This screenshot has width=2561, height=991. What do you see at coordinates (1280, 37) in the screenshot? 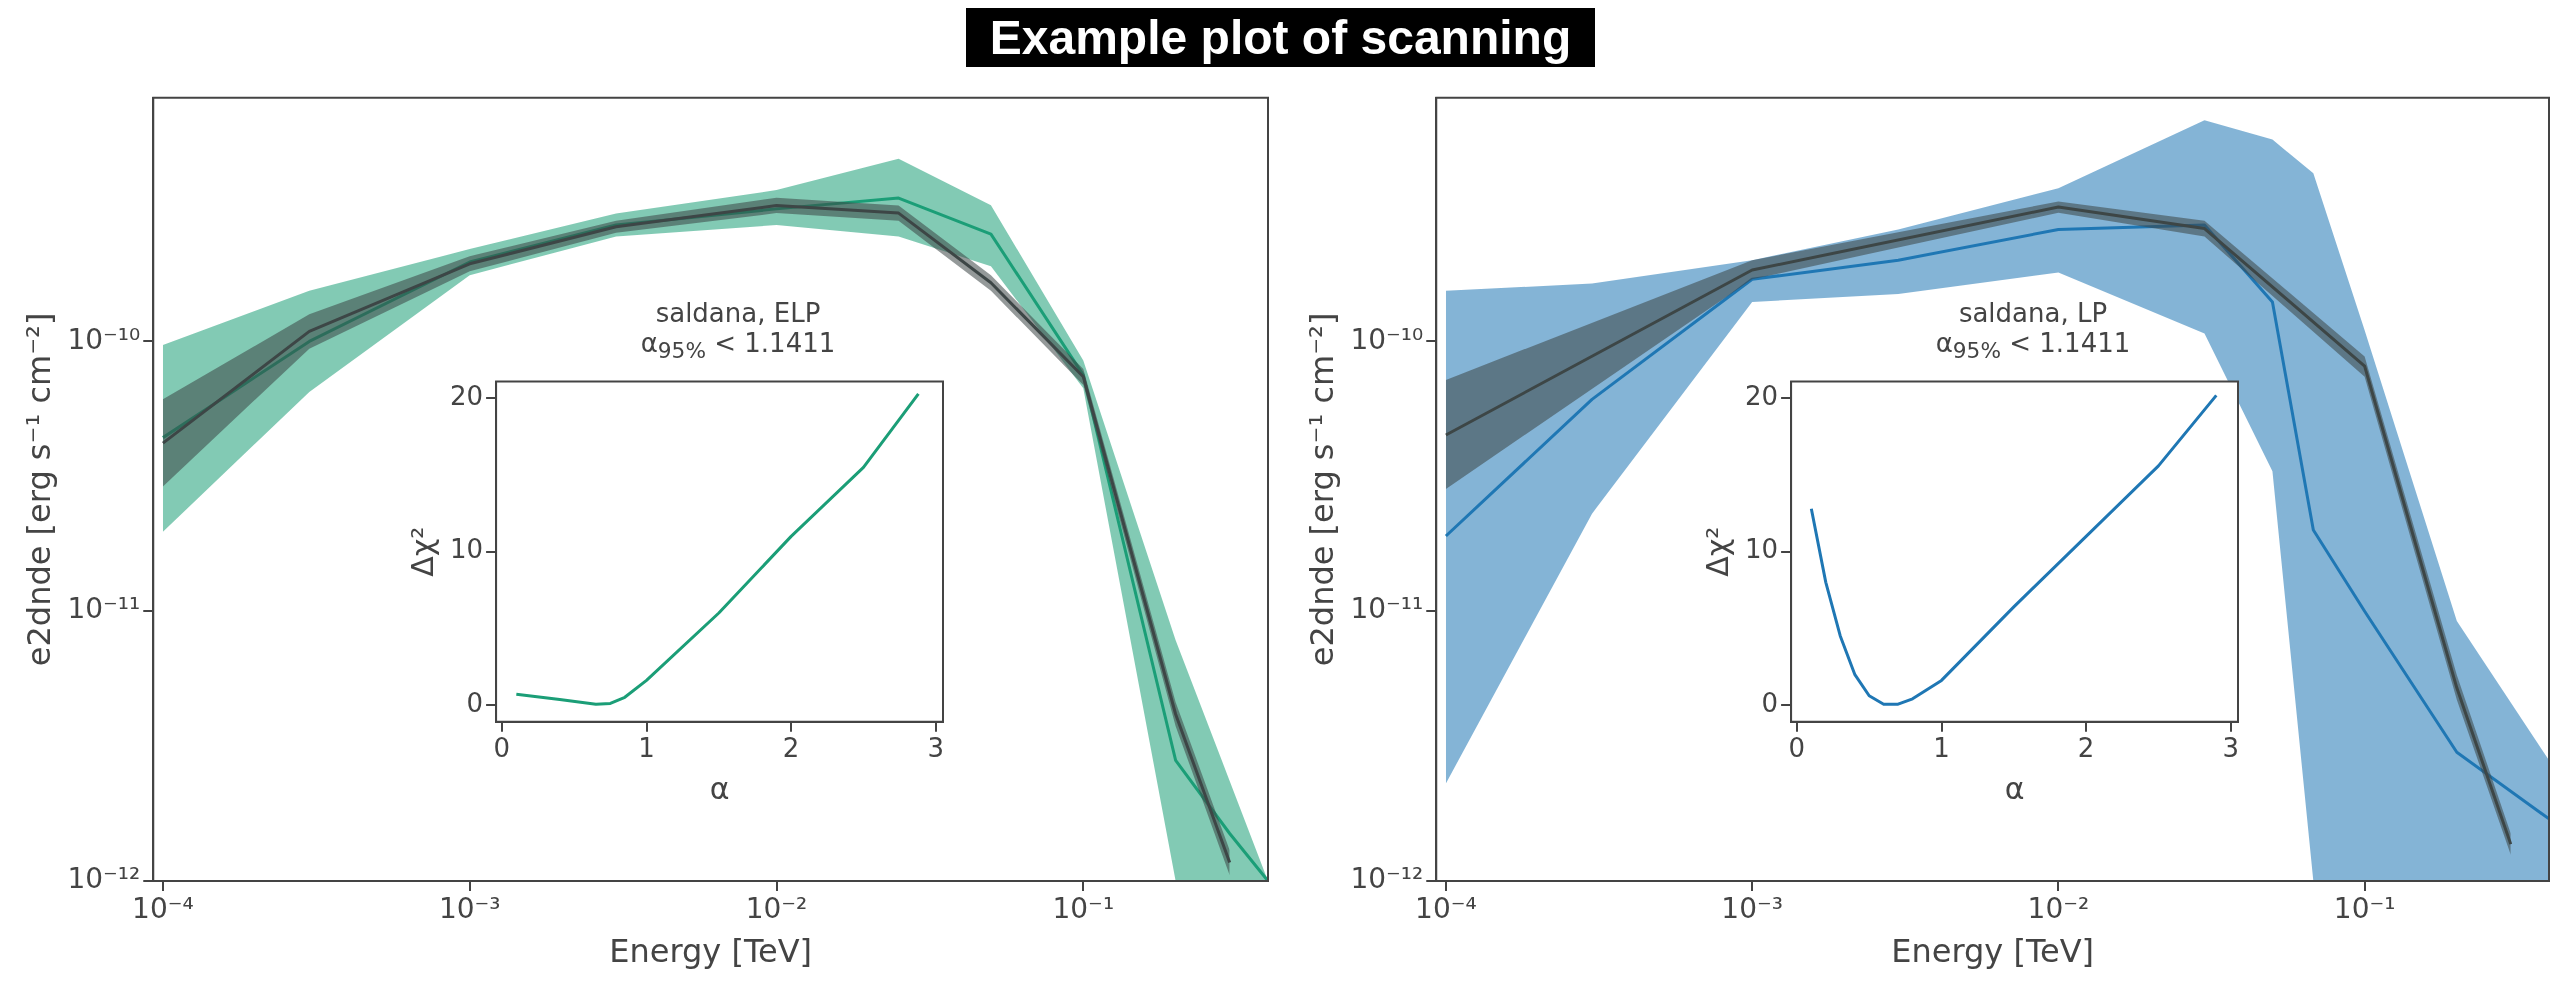
I see `chart-title: Example plot of scanning` at bounding box center [1280, 37].